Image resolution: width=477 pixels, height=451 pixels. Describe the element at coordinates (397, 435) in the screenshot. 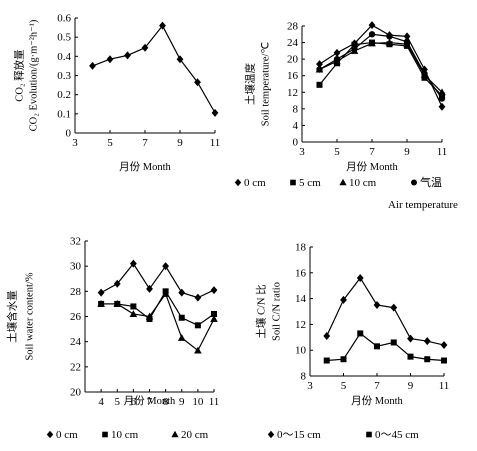

I see `legend-label-2: 0～45 cm` at that location.